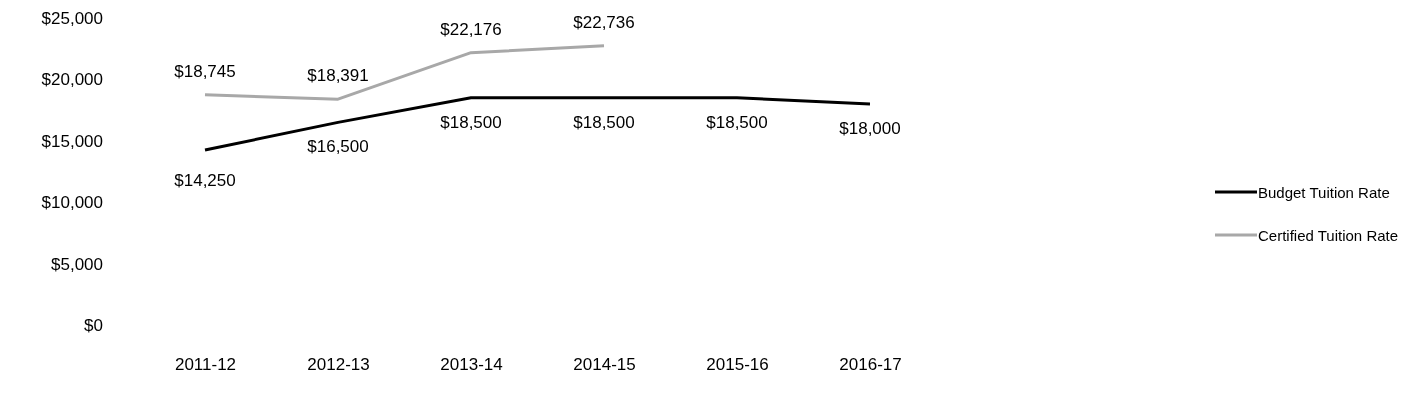 The height and width of the screenshot is (413, 1423). I want to click on x-tick-label: 2015-16, so click(737, 365).